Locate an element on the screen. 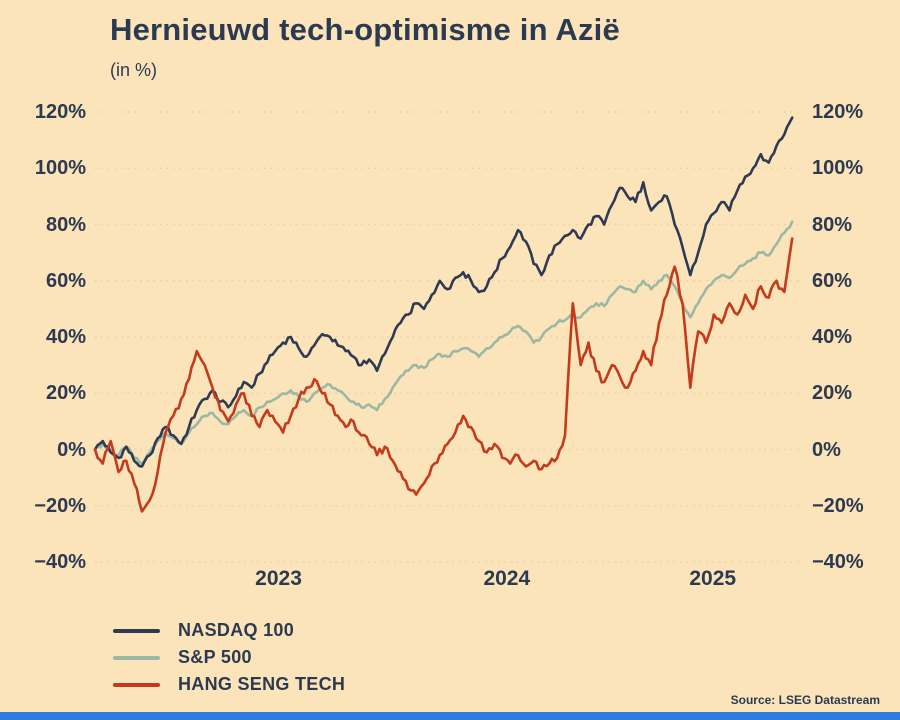 Image resolution: width=900 pixels, height=720 pixels. source-attribution: Source: LSEG Datastream is located at coordinates (805, 700).